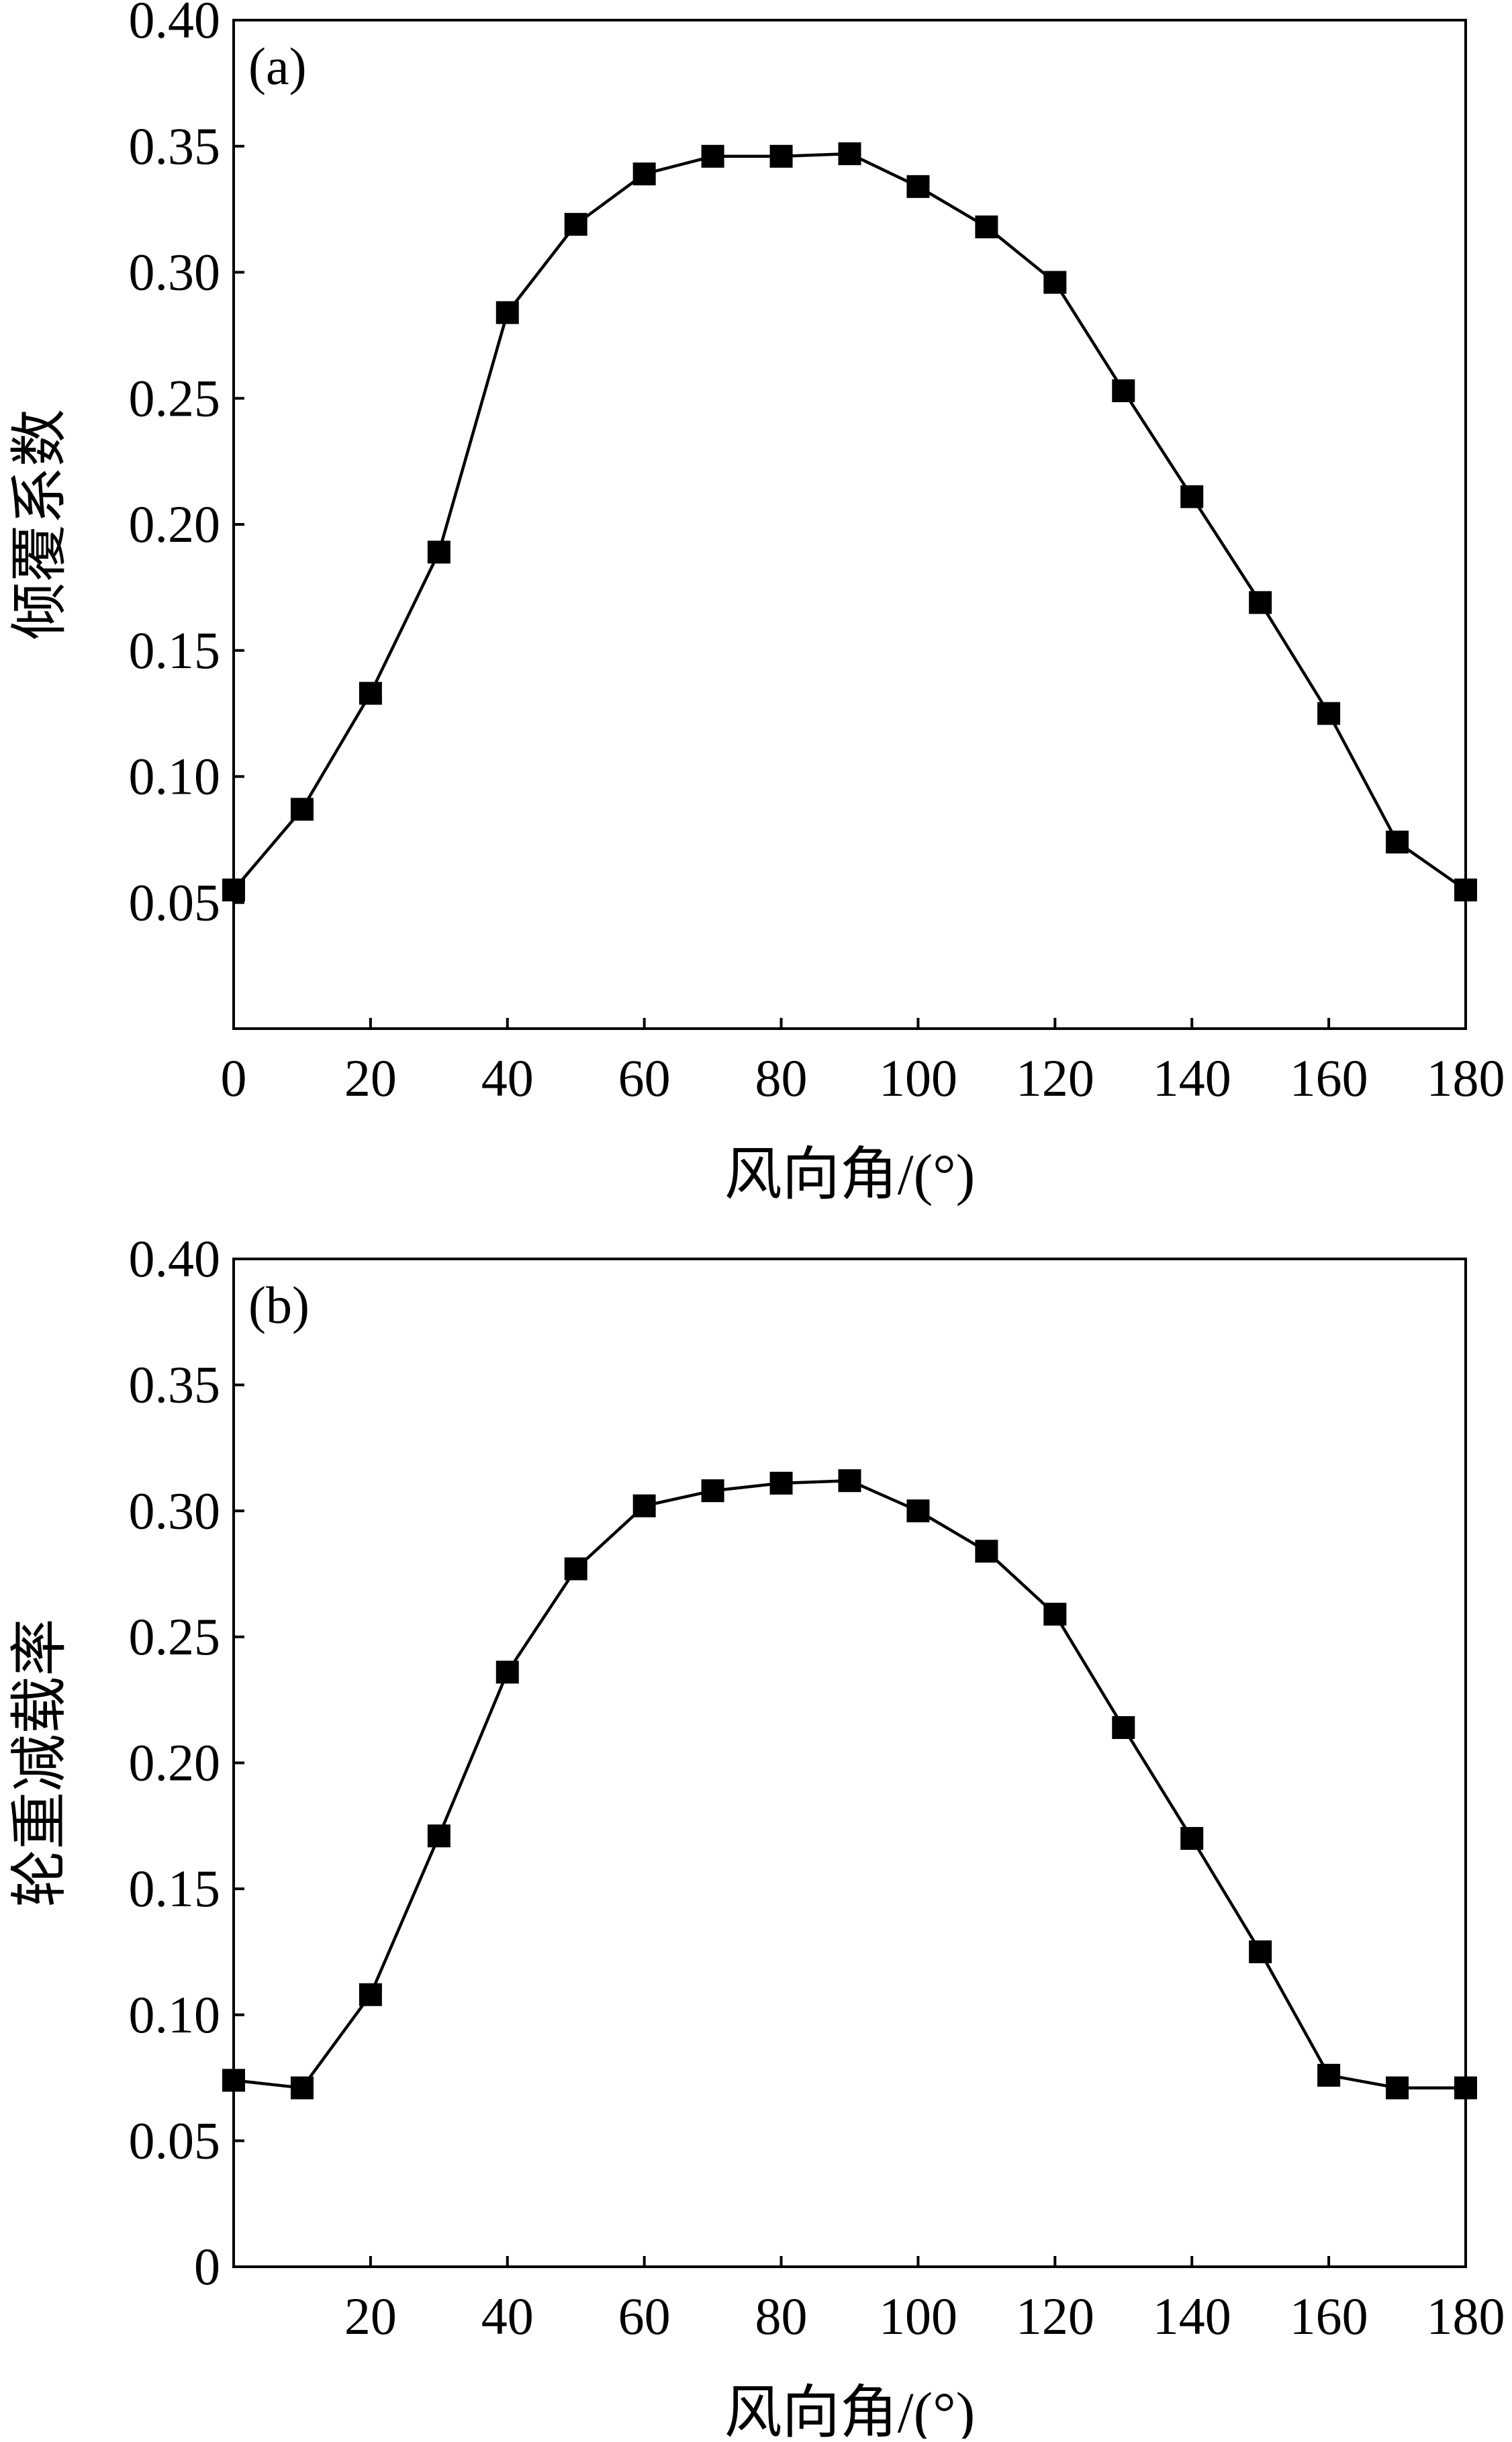 This screenshot has width=1512, height=2442. What do you see at coordinates (234, 1078) in the screenshot?
I see `x-tick-label: 0` at bounding box center [234, 1078].